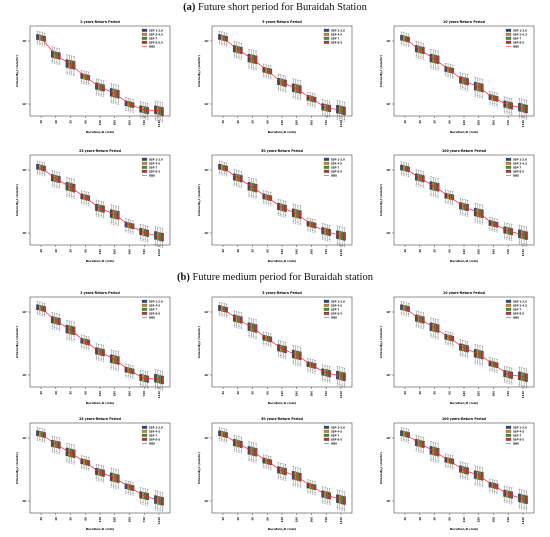  I want to click on chart-title: 5 years-Return Period, so click(282, 22).